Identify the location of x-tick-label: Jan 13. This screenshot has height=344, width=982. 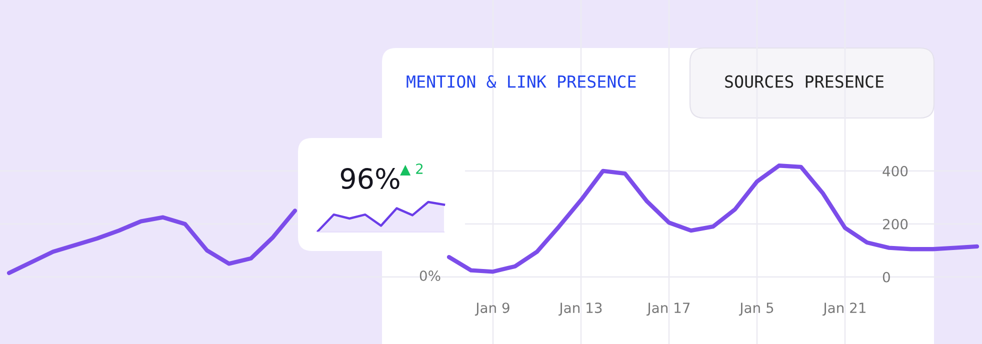
(580, 309).